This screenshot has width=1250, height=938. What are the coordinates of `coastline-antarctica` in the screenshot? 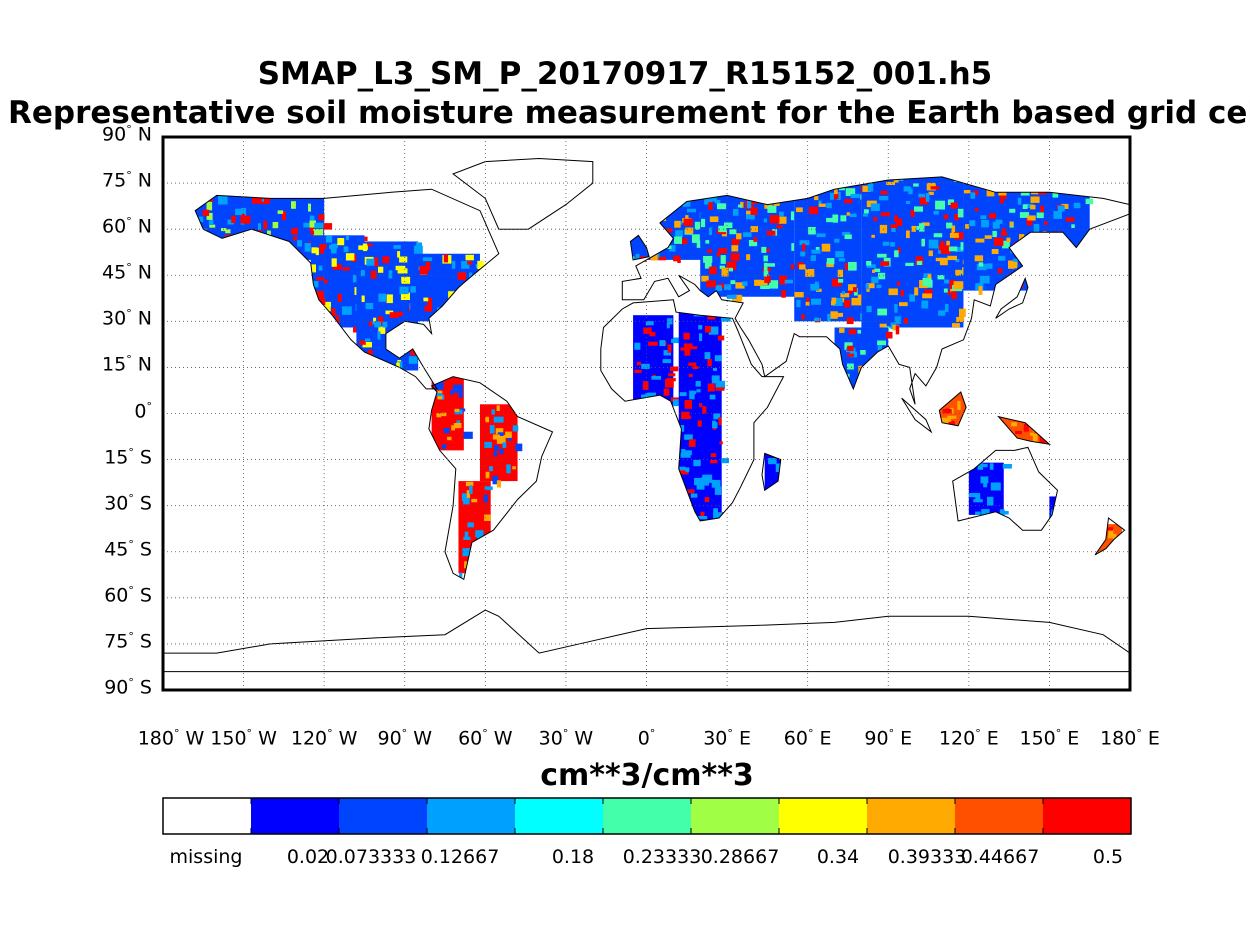 It's located at (646, 641).